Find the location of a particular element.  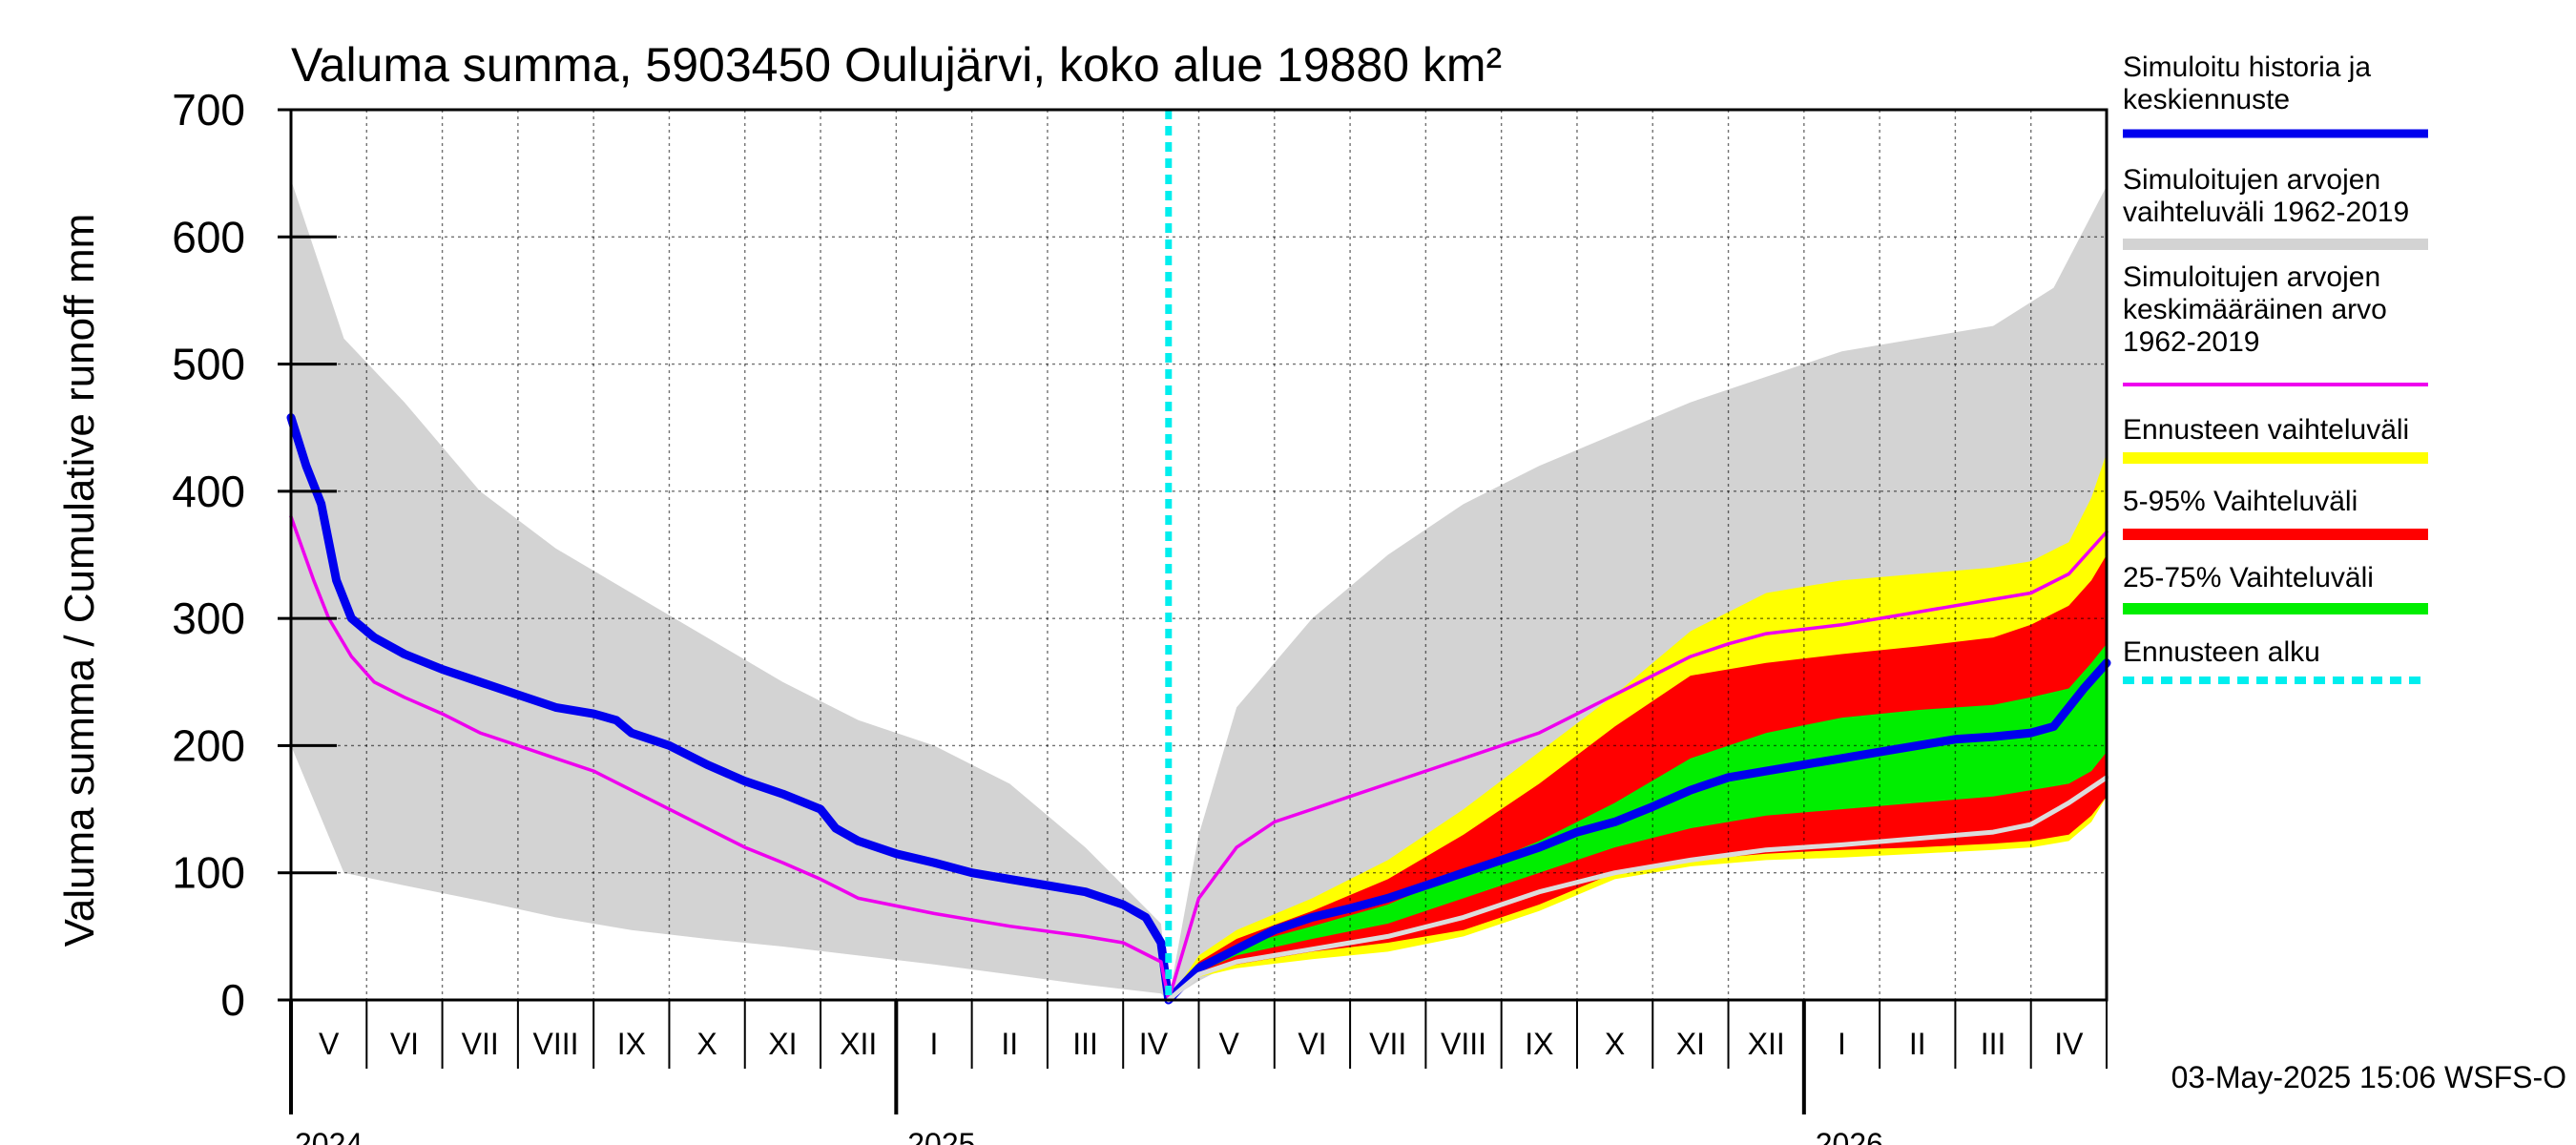

y-tick-label: 500 is located at coordinates (208, 364).